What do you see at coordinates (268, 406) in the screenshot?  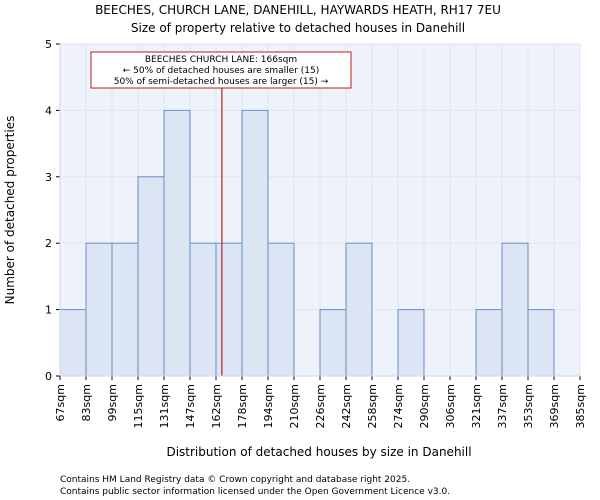 I see `x-tick-label: 194sqm` at bounding box center [268, 406].